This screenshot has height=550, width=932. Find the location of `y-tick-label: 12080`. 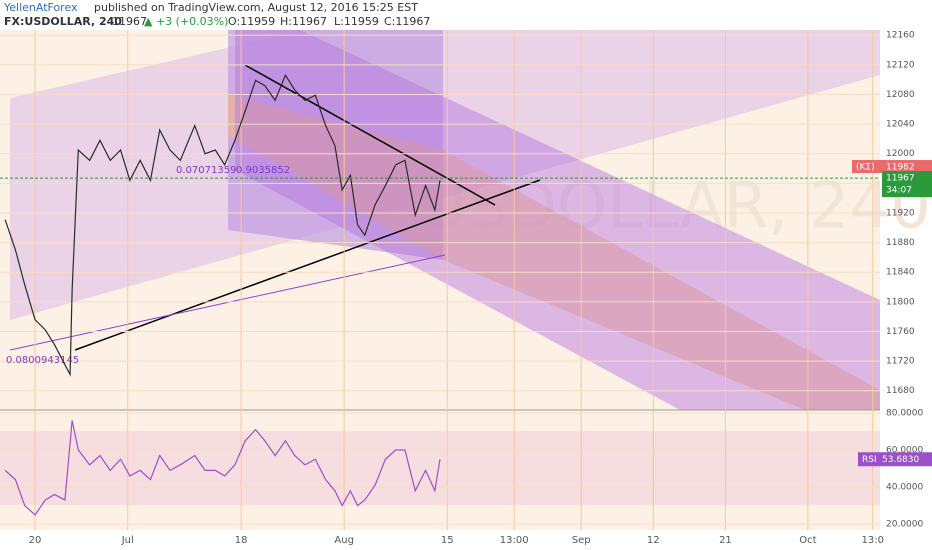

y-tick-label: 12080 is located at coordinates (900, 95).